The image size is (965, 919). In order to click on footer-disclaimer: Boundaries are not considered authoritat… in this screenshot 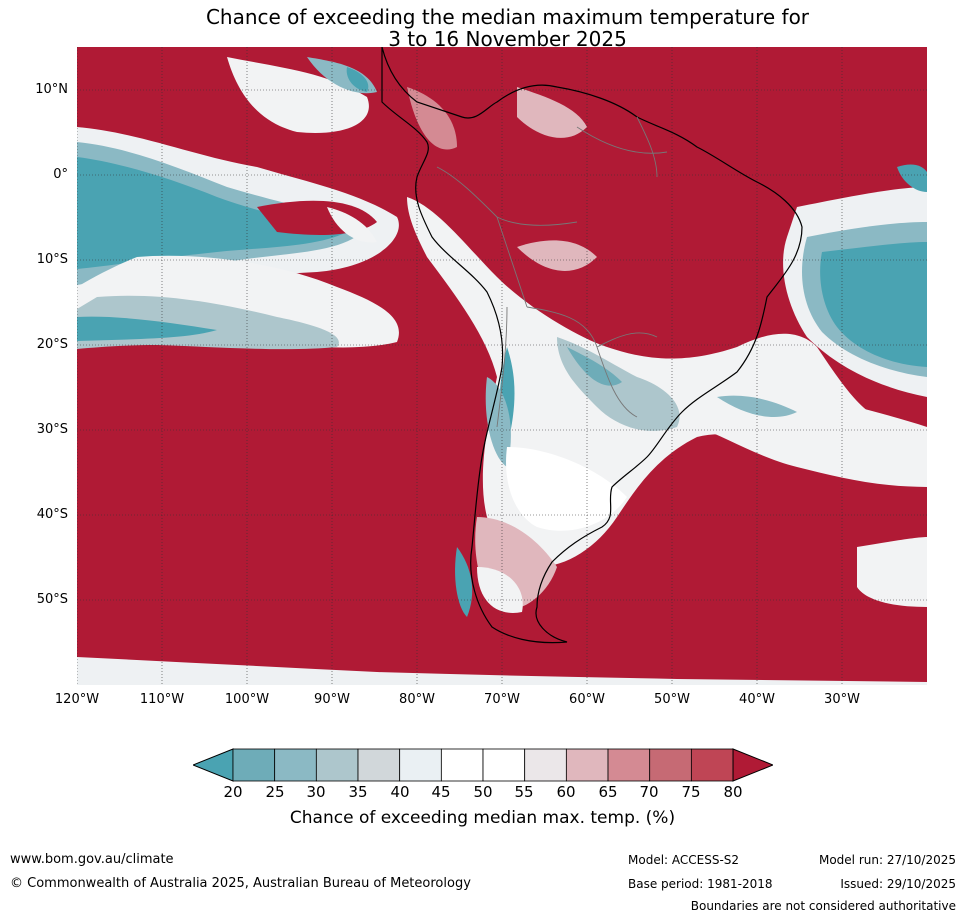, I will do `click(823, 906)`.